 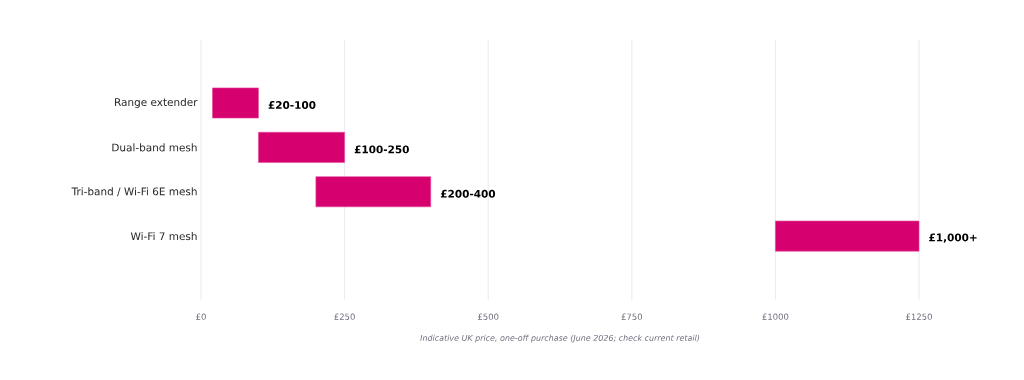 I want to click on y-tick-label: Range extender, so click(x=156, y=103).